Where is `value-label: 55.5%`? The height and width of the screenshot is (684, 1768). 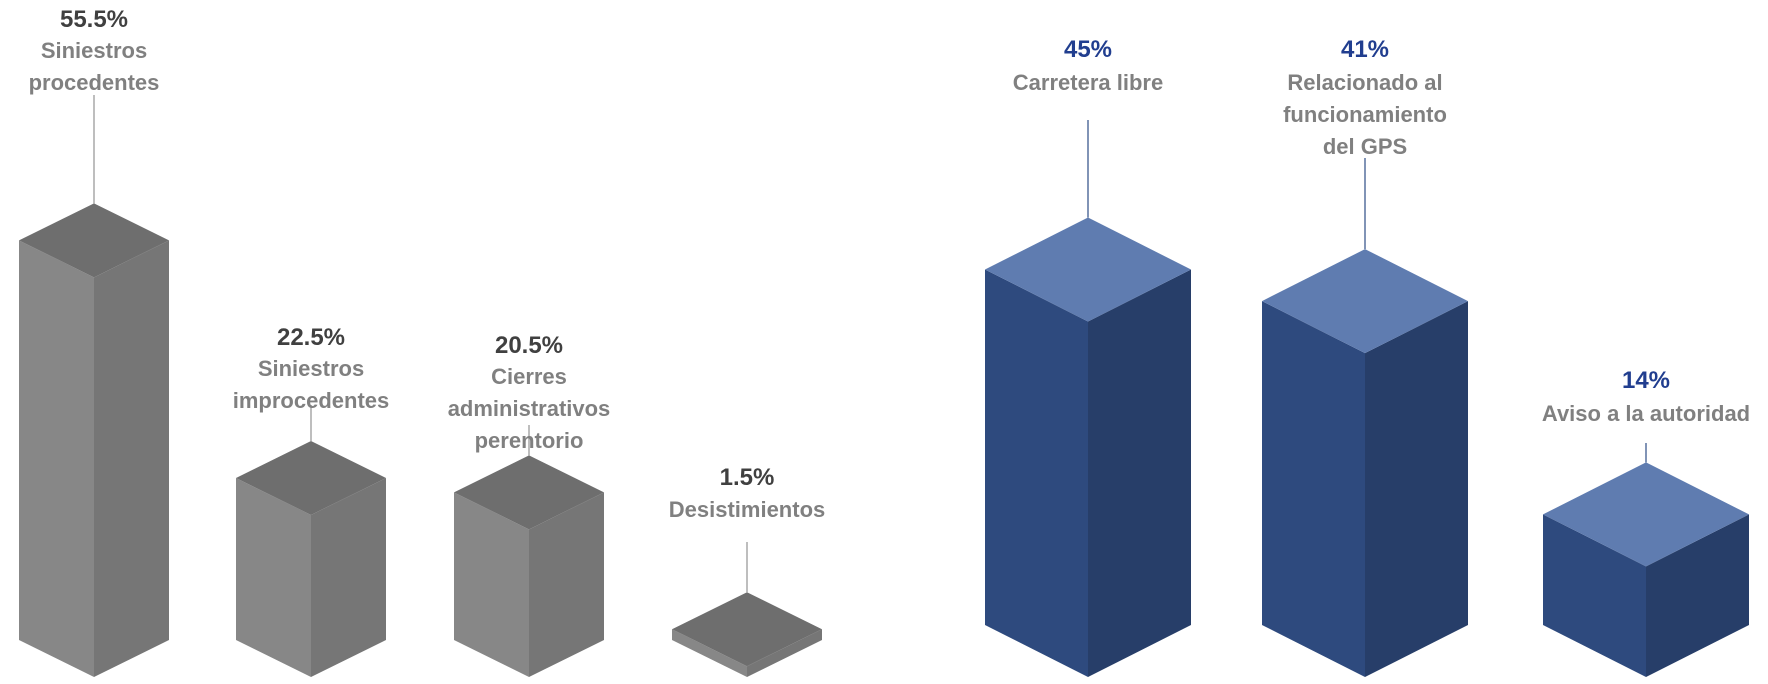
value-label: 55.5% is located at coordinates (94, 19).